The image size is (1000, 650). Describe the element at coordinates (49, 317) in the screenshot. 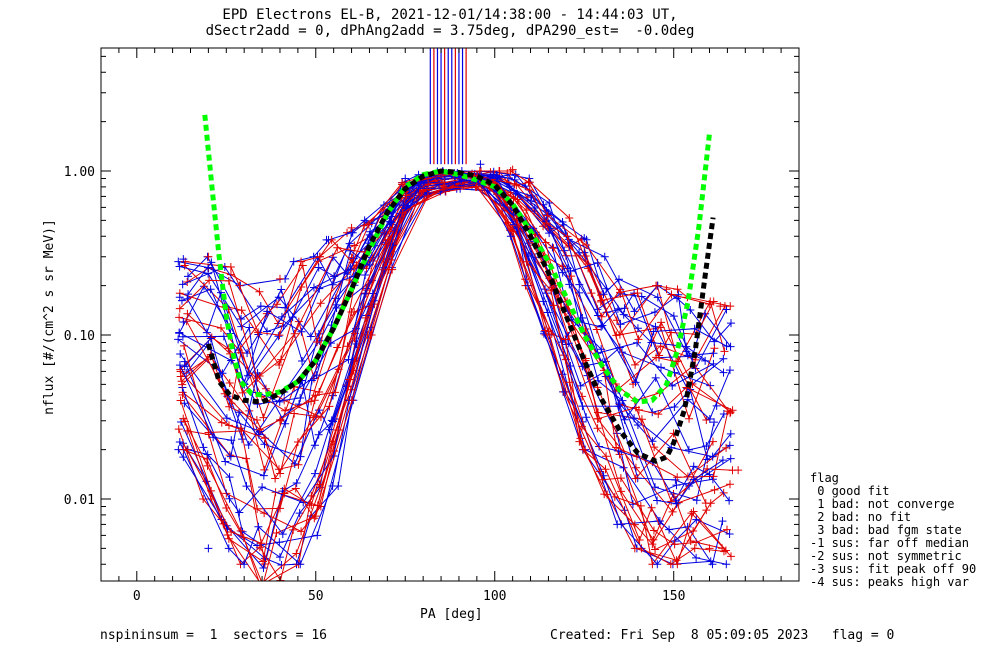

I see `y-axis-label: nflux [#/(cm^2 s sr MeV)]` at that location.